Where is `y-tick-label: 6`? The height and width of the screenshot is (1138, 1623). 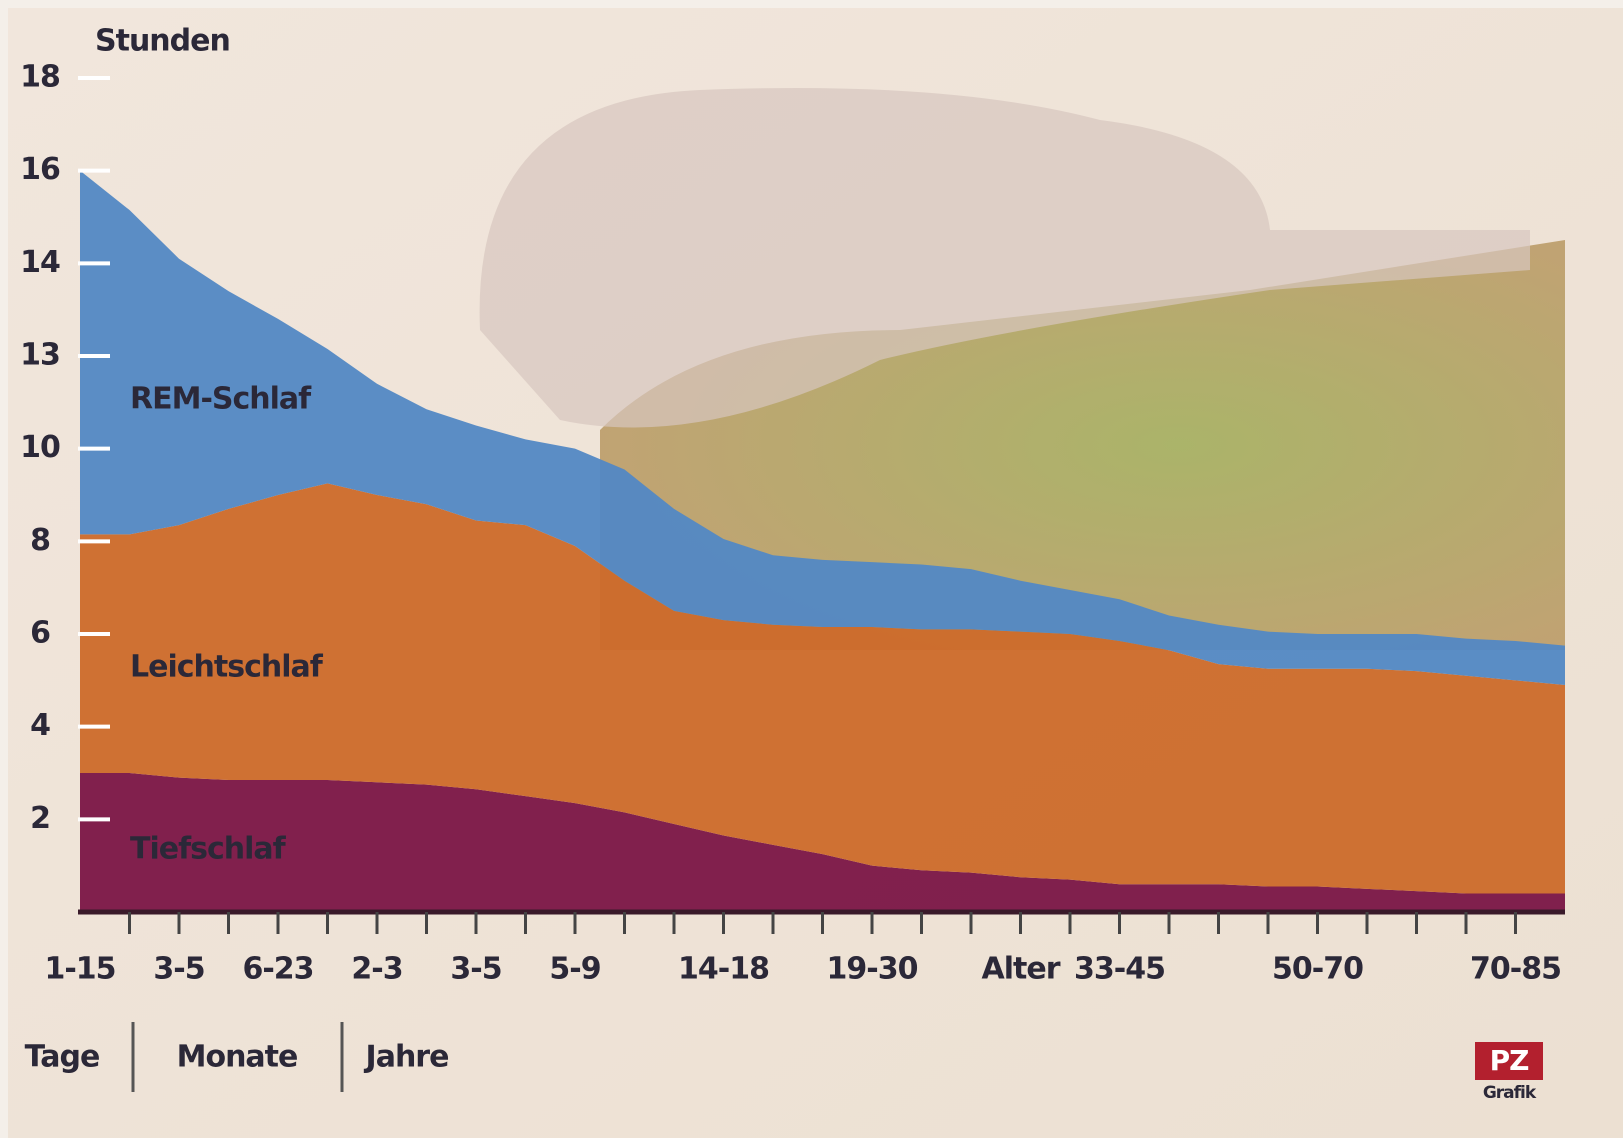
y-tick-label: 6 is located at coordinates (40, 633).